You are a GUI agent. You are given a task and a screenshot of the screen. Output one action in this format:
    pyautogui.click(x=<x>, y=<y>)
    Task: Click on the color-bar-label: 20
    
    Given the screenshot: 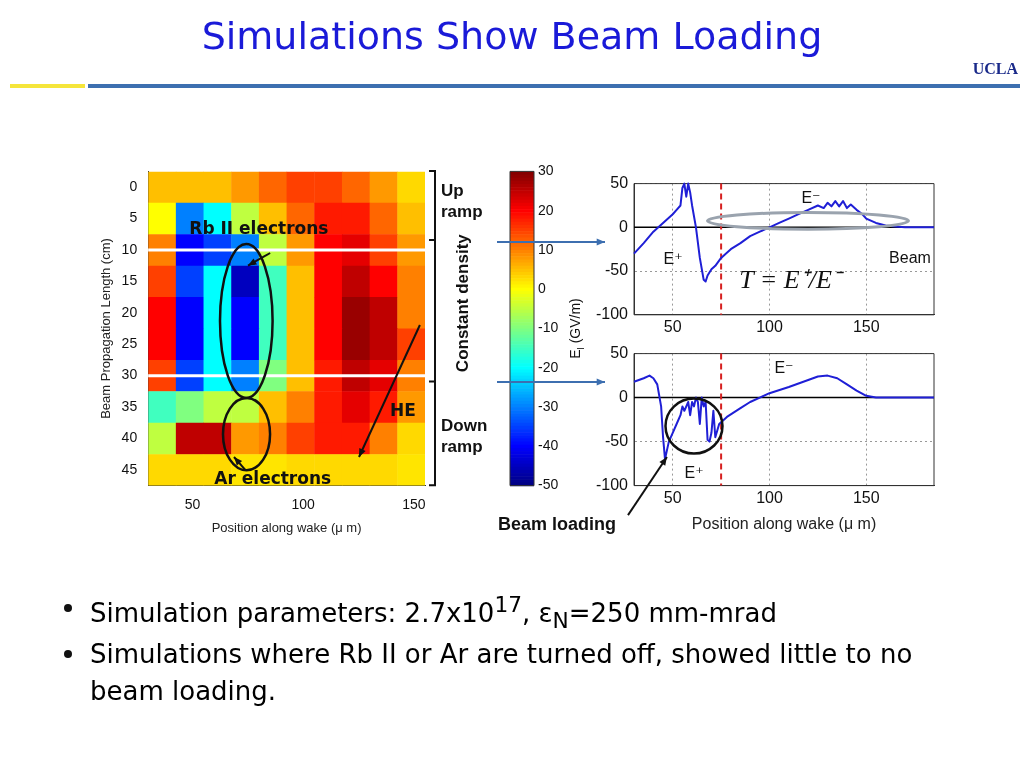 What is the action you would take?
    pyautogui.click(x=546, y=209)
    